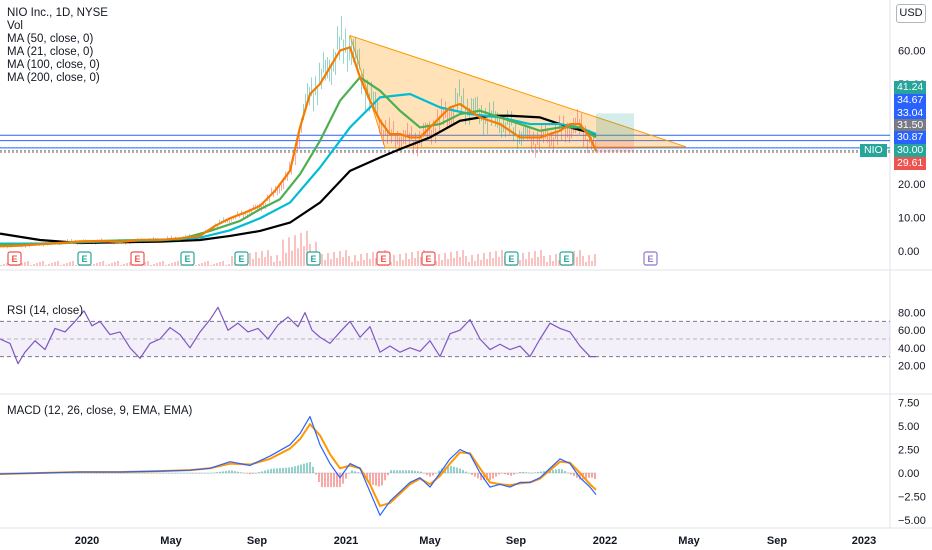 Image resolution: width=932 pixels, height=550 pixels. I want to click on volume-legend: Vol, so click(15, 26).